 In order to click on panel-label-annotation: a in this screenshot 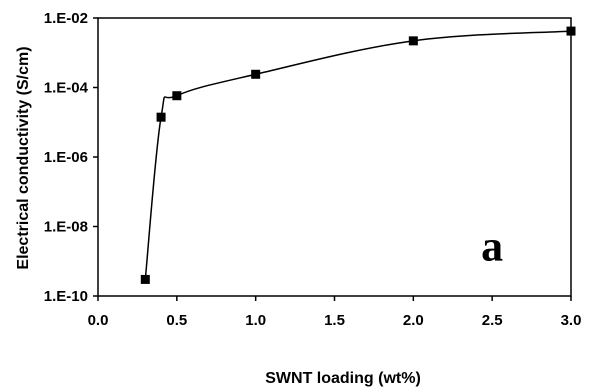, I will do `click(492, 246)`.